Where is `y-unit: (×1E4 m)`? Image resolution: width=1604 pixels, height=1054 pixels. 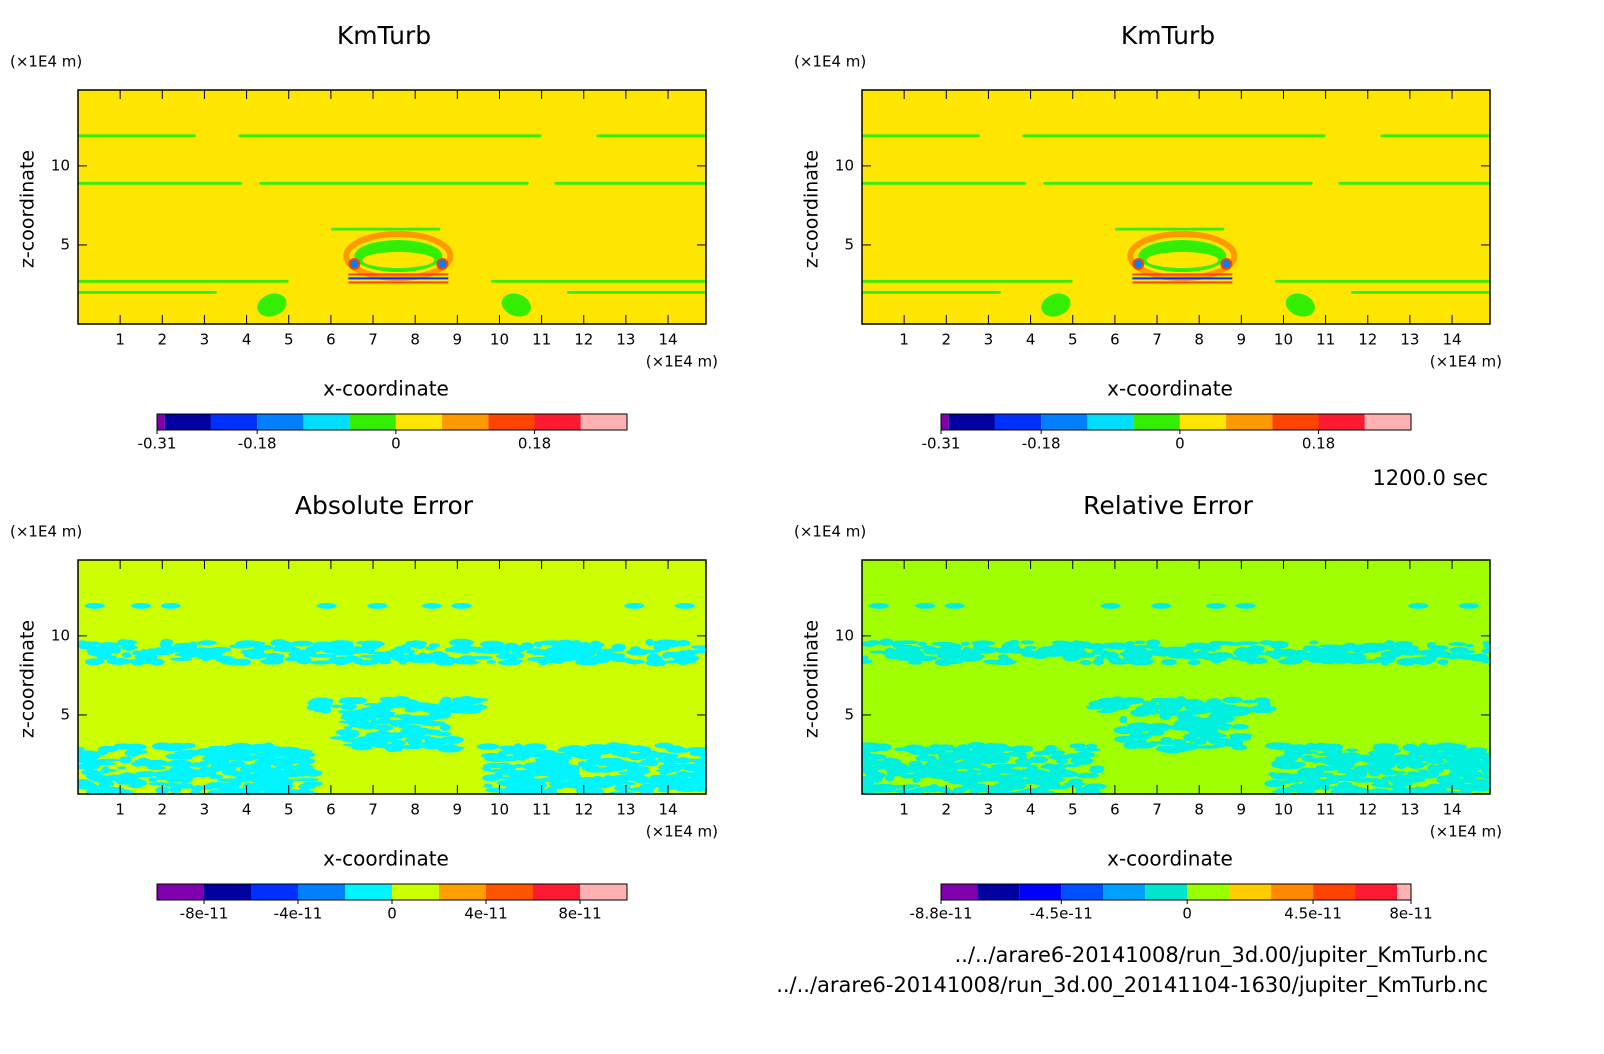
y-unit: (×1E4 m) is located at coordinates (830, 62).